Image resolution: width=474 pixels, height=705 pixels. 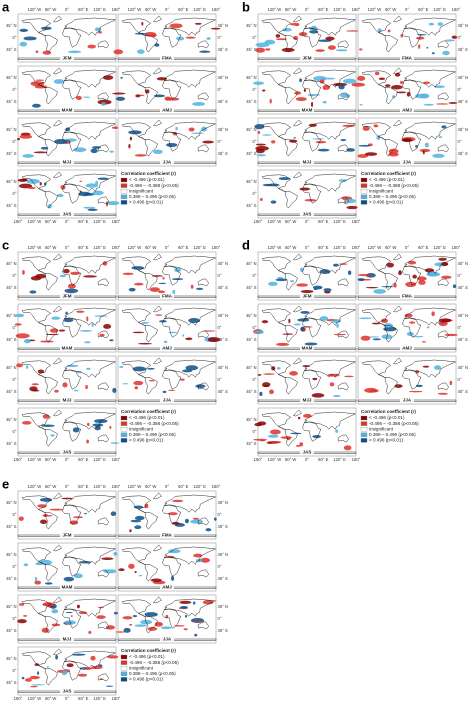 I want to click on season-label: FMA, so click(x=167, y=296).